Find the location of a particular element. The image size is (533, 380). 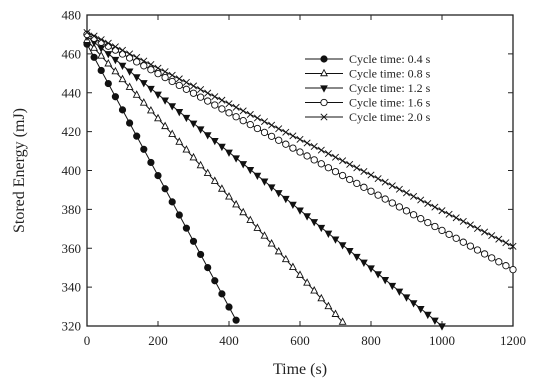

y-tick-label: 420 is located at coordinates (72, 131).